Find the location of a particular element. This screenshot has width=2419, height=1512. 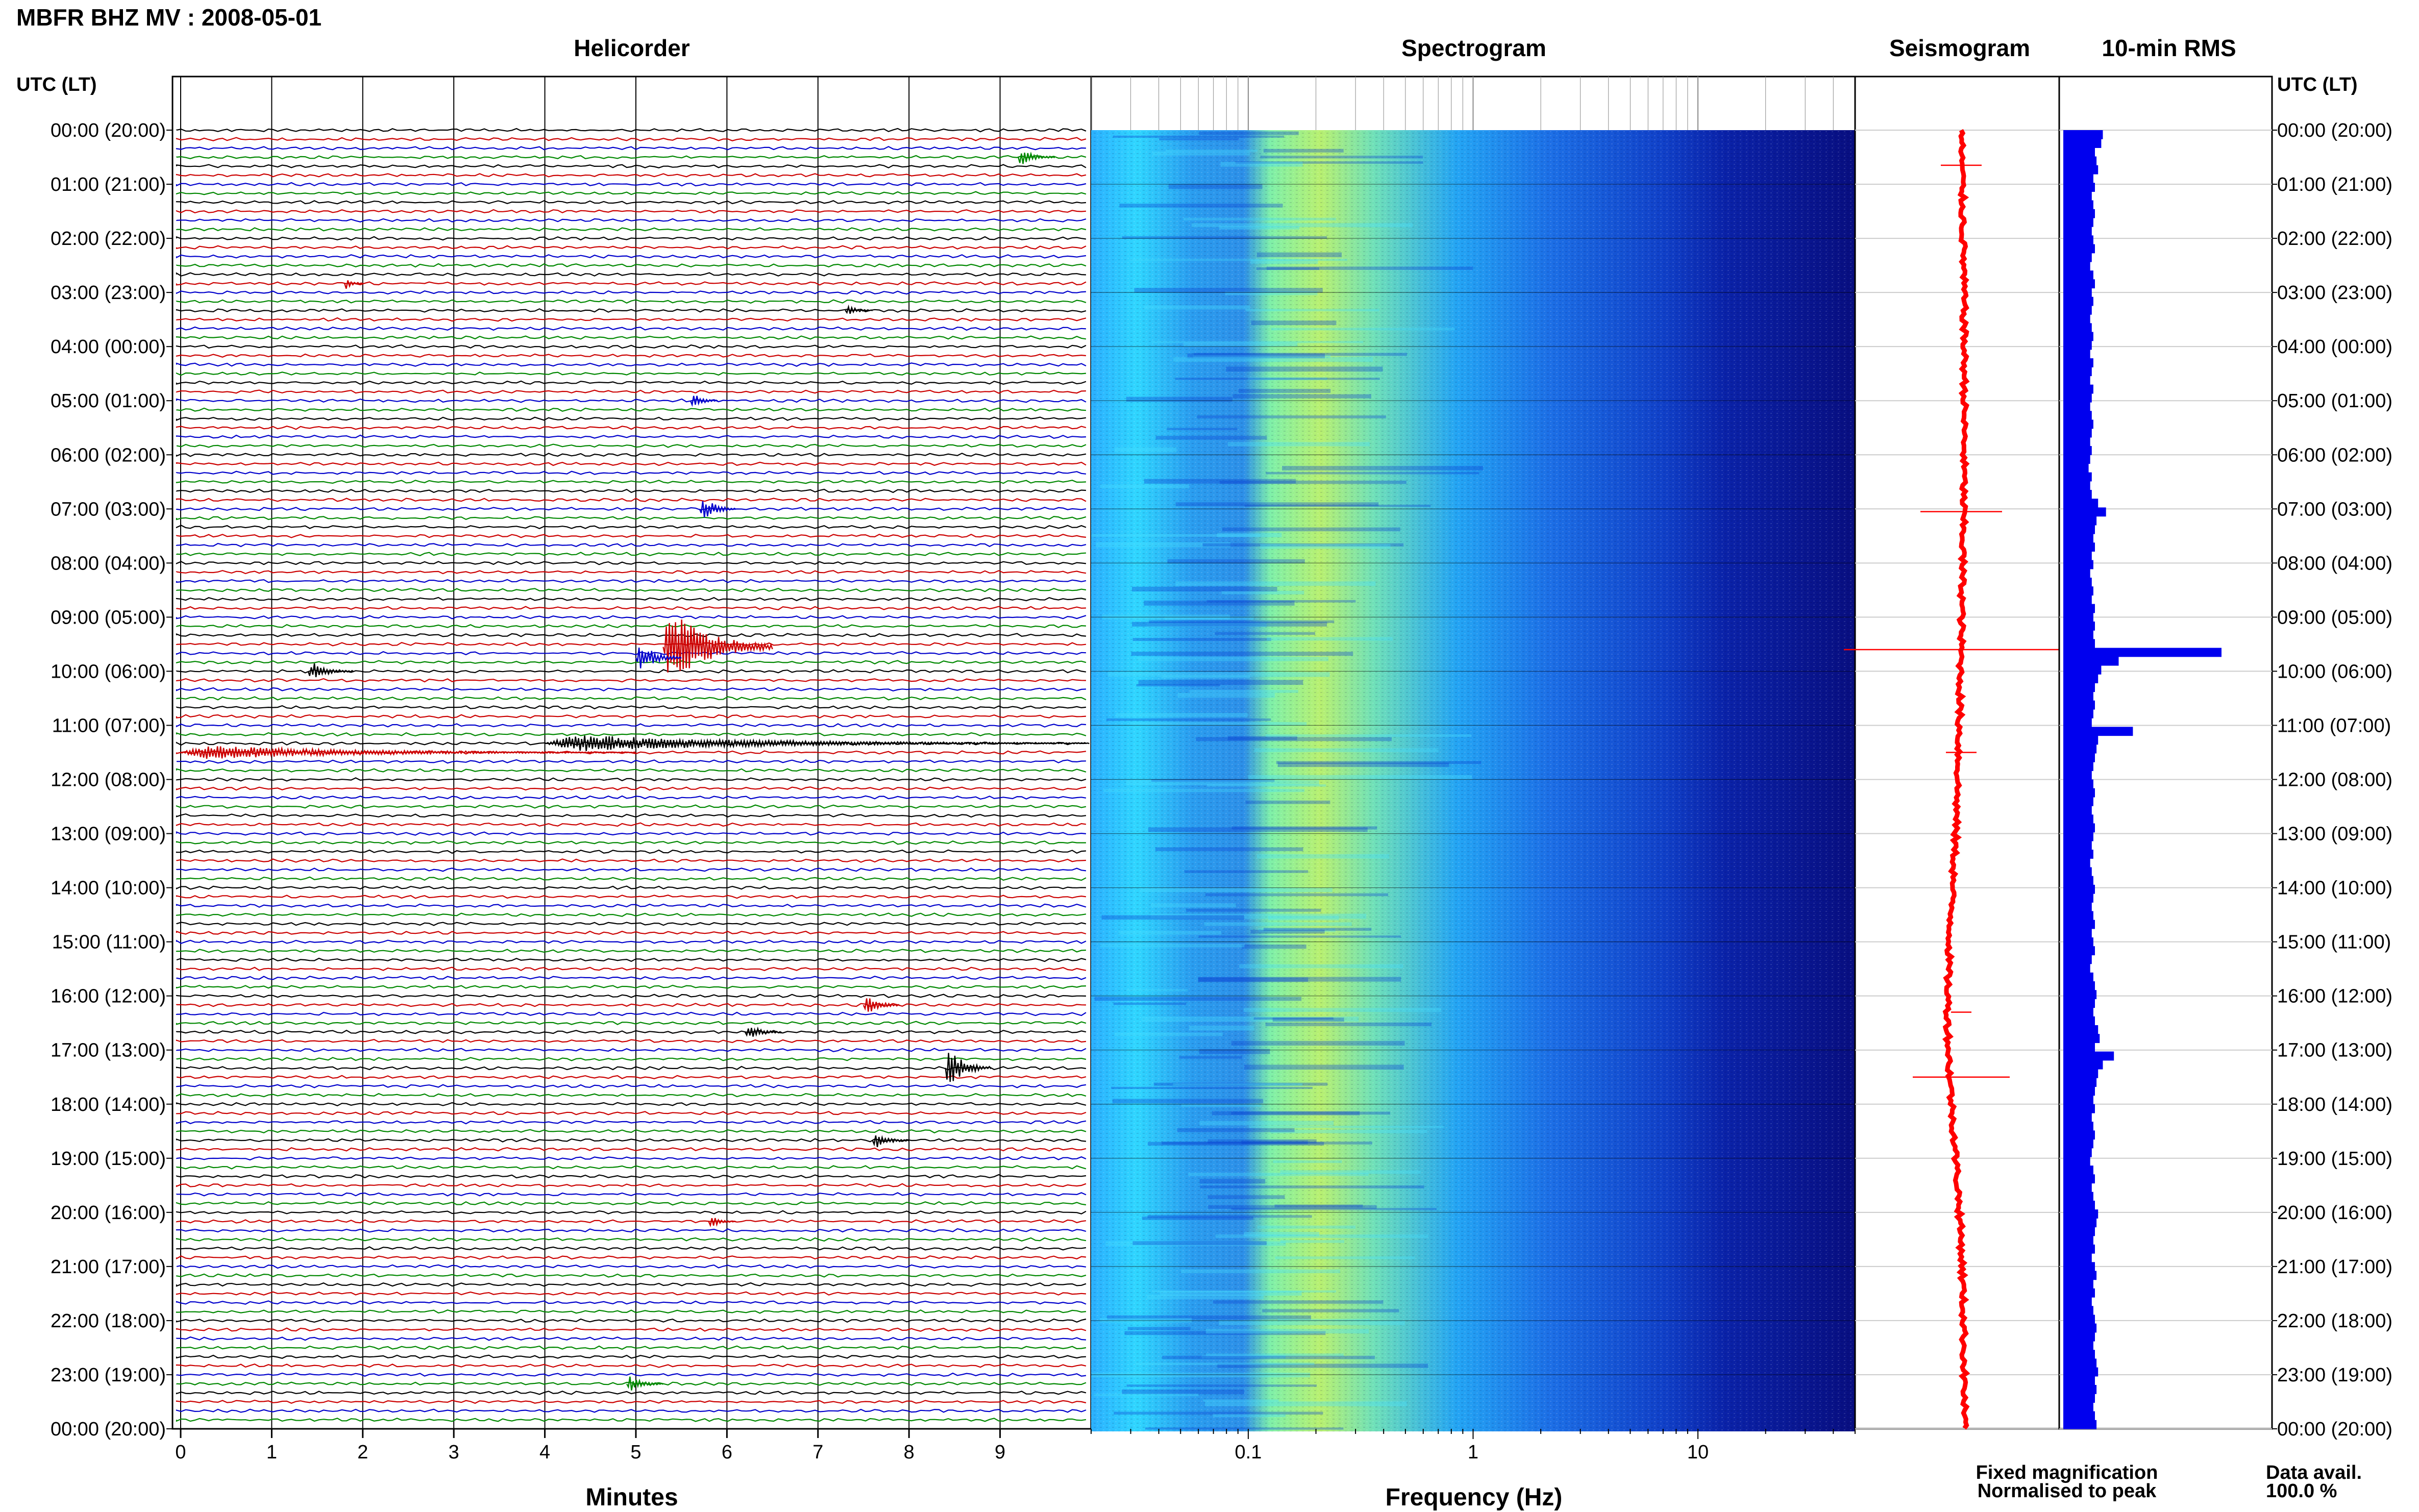

time-label-left: 00:00 (20:00) is located at coordinates (108, 1429).